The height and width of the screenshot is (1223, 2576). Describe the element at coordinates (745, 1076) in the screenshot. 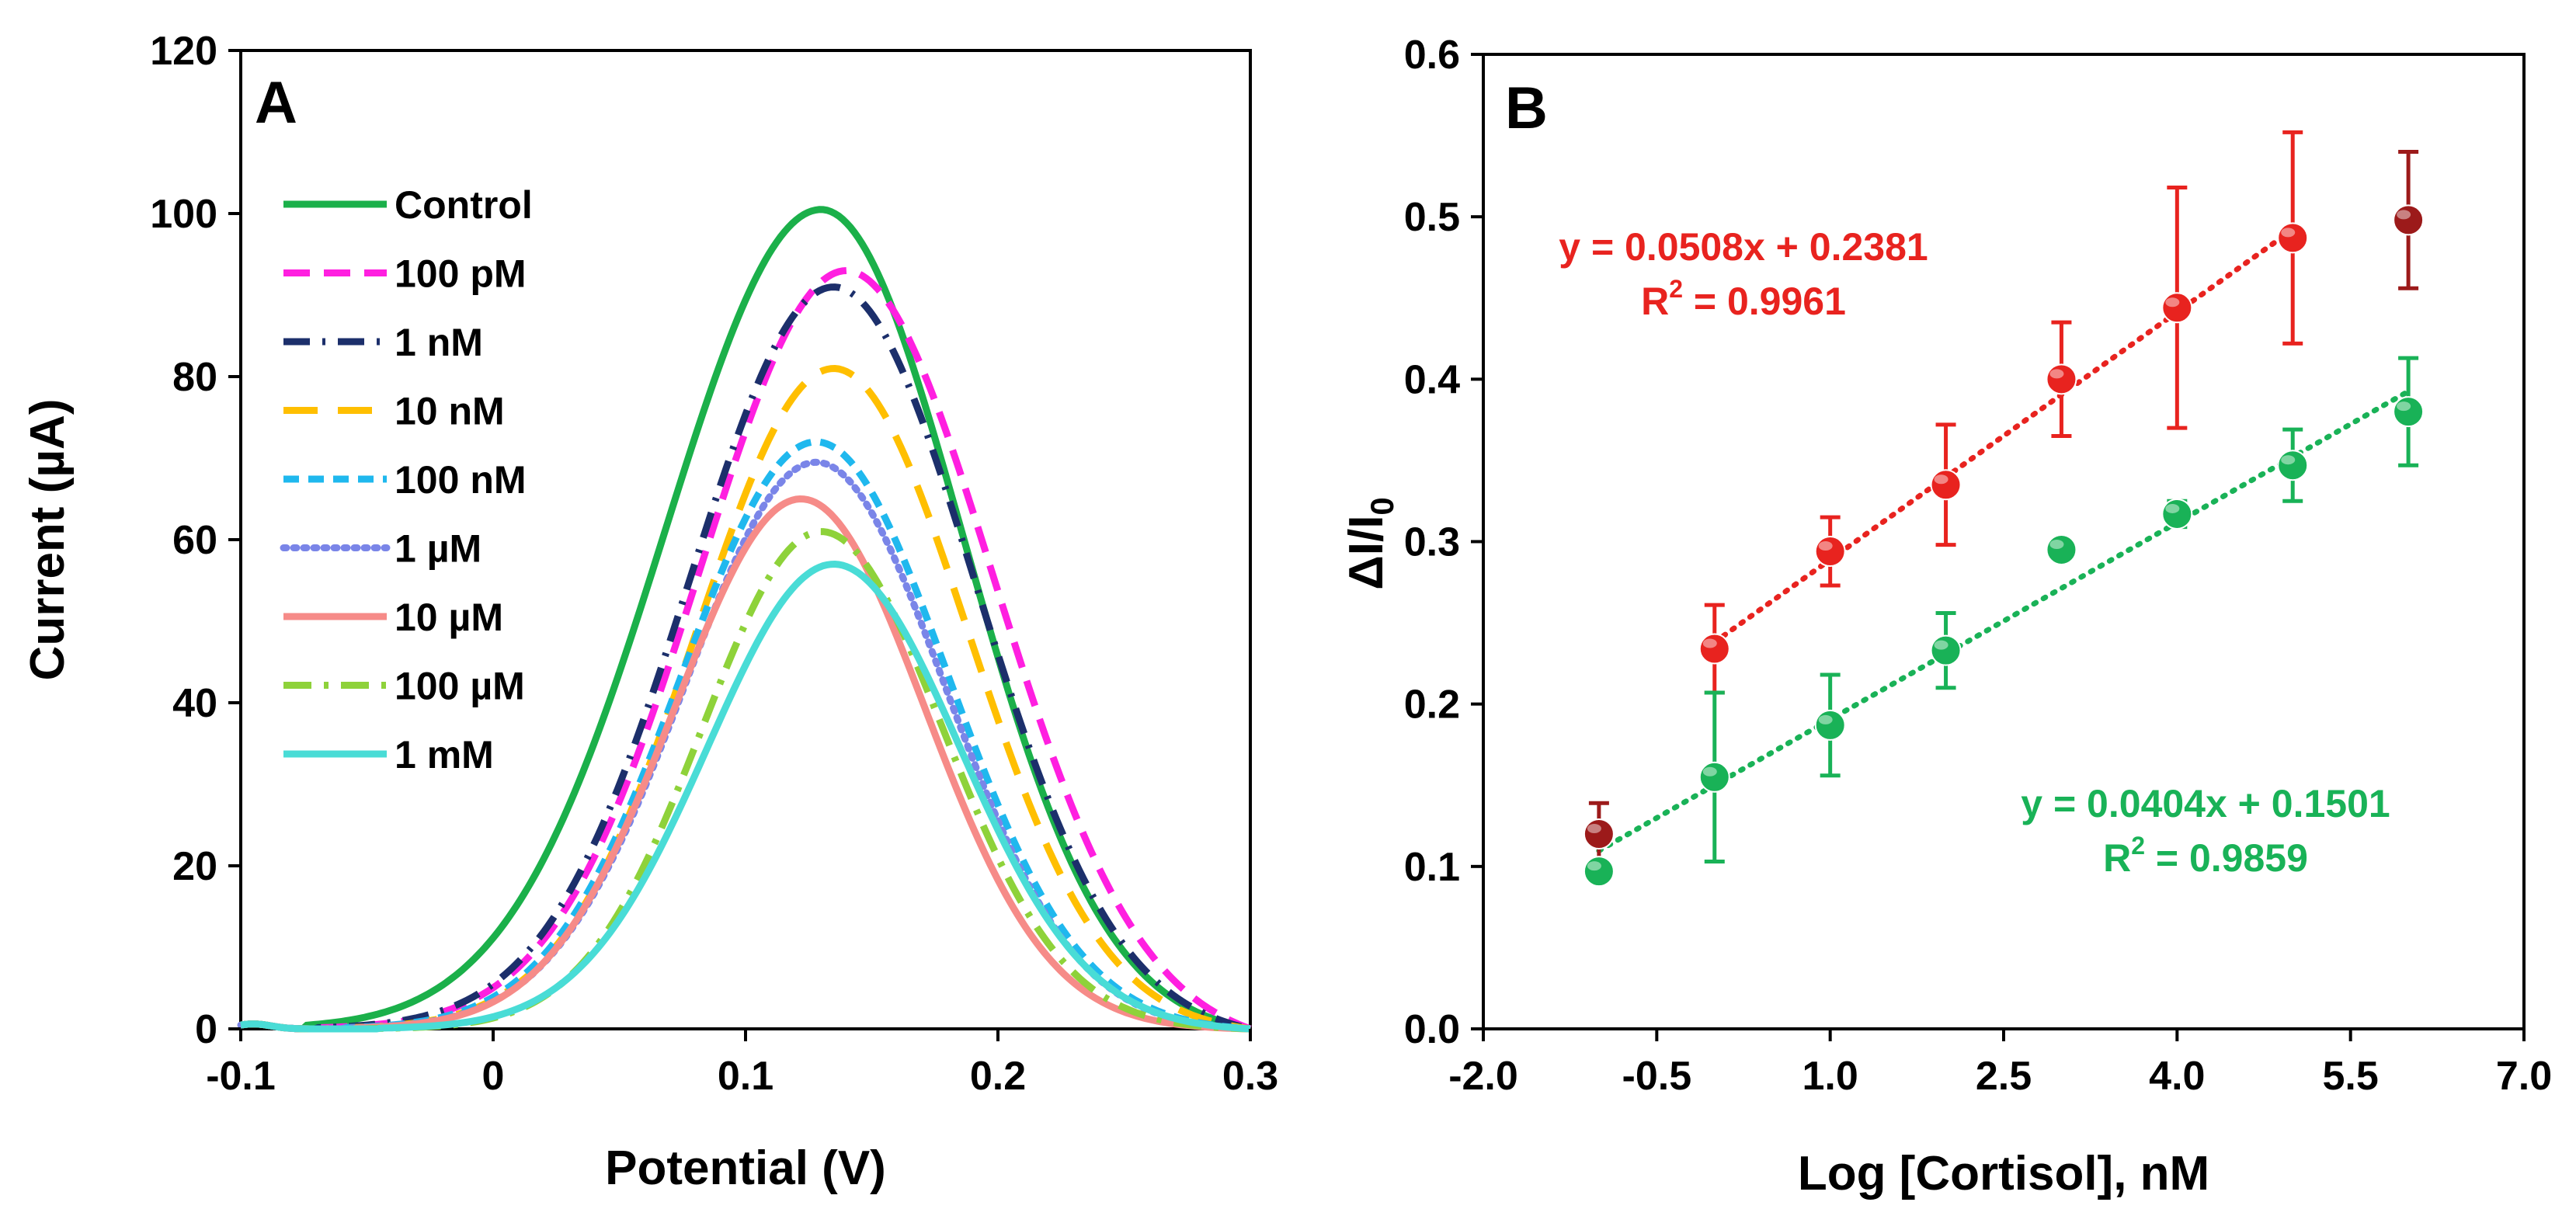

I see `panel-a-x-tick-label: 0.1` at that location.